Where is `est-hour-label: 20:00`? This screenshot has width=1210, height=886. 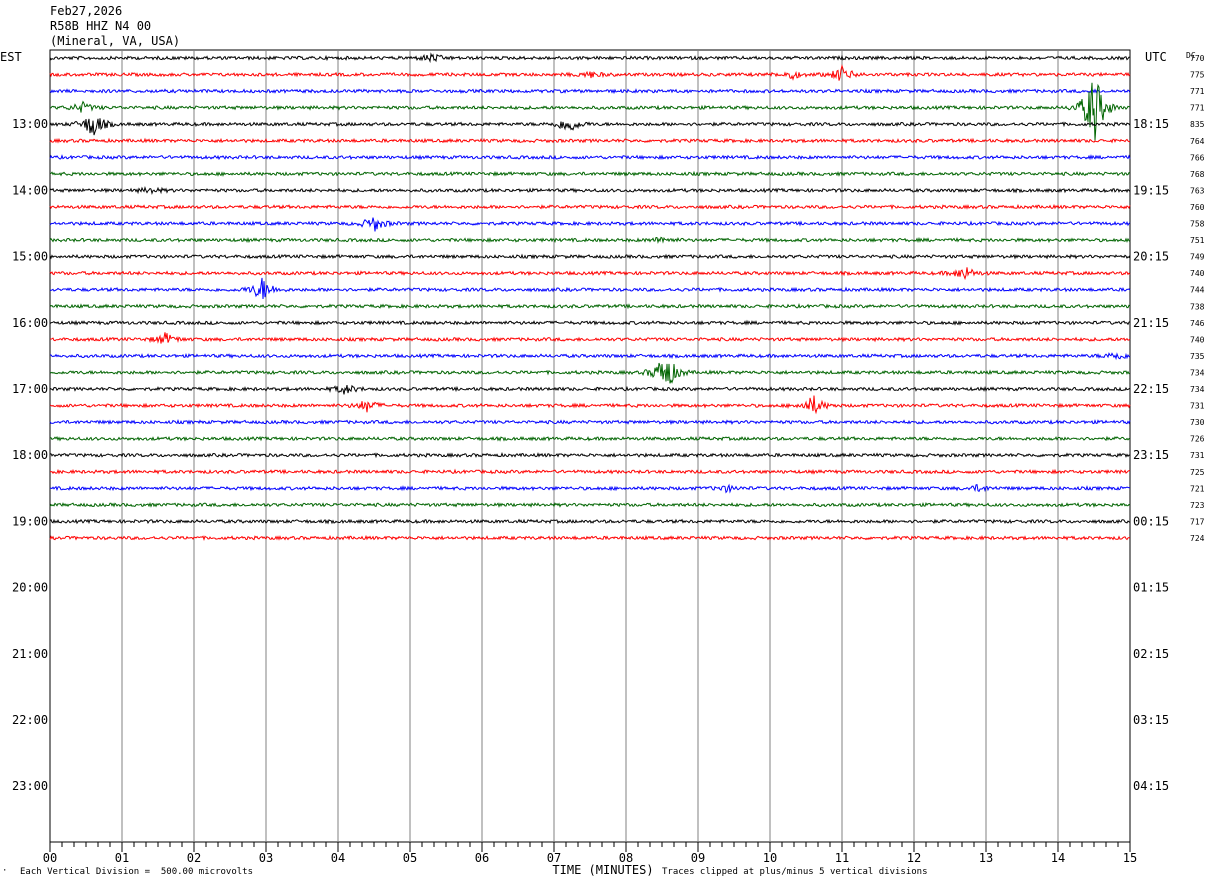 est-hour-label: 20:00 is located at coordinates (30, 588).